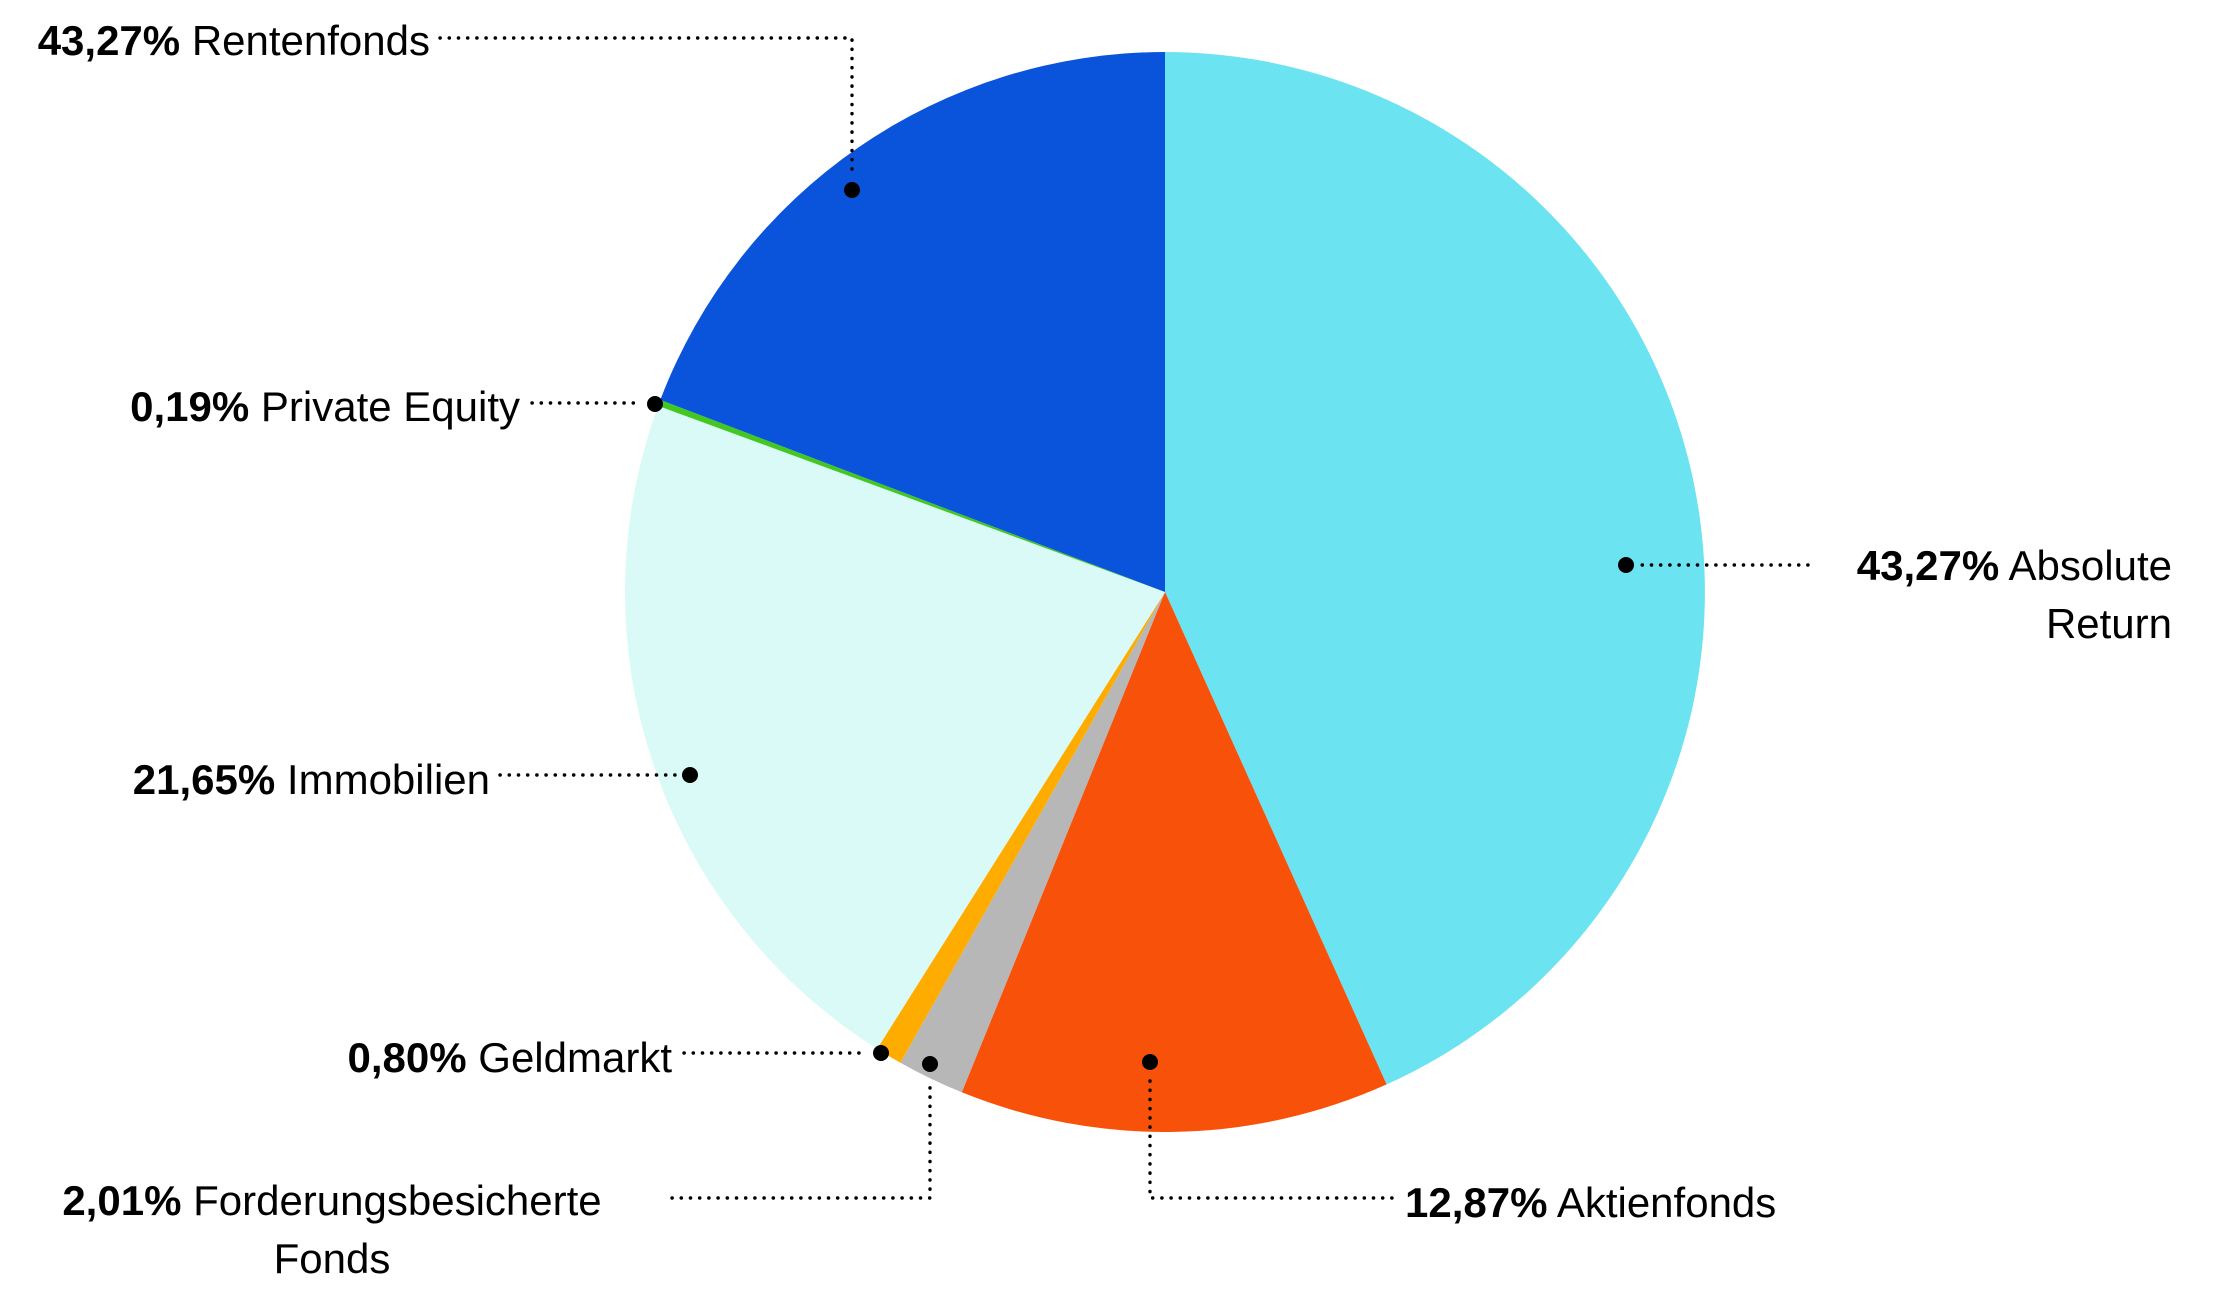 The image size is (2213, 1292). What do you see at coordinates (310, 40) in the screenshot?
I see `label-rentenfonds-name: Rentenfonds` at bounding box center [310, 40].